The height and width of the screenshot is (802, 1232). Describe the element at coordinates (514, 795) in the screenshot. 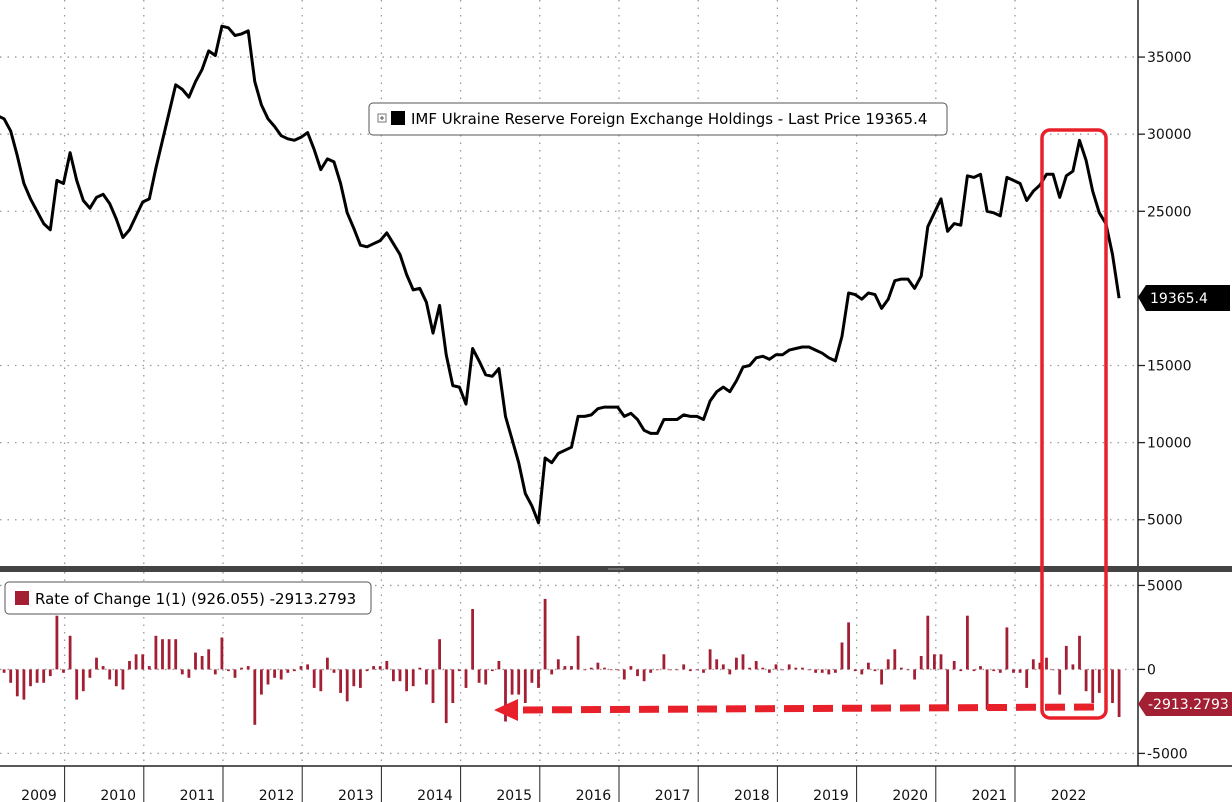

I see `x-tick-label: 2015` at that location.